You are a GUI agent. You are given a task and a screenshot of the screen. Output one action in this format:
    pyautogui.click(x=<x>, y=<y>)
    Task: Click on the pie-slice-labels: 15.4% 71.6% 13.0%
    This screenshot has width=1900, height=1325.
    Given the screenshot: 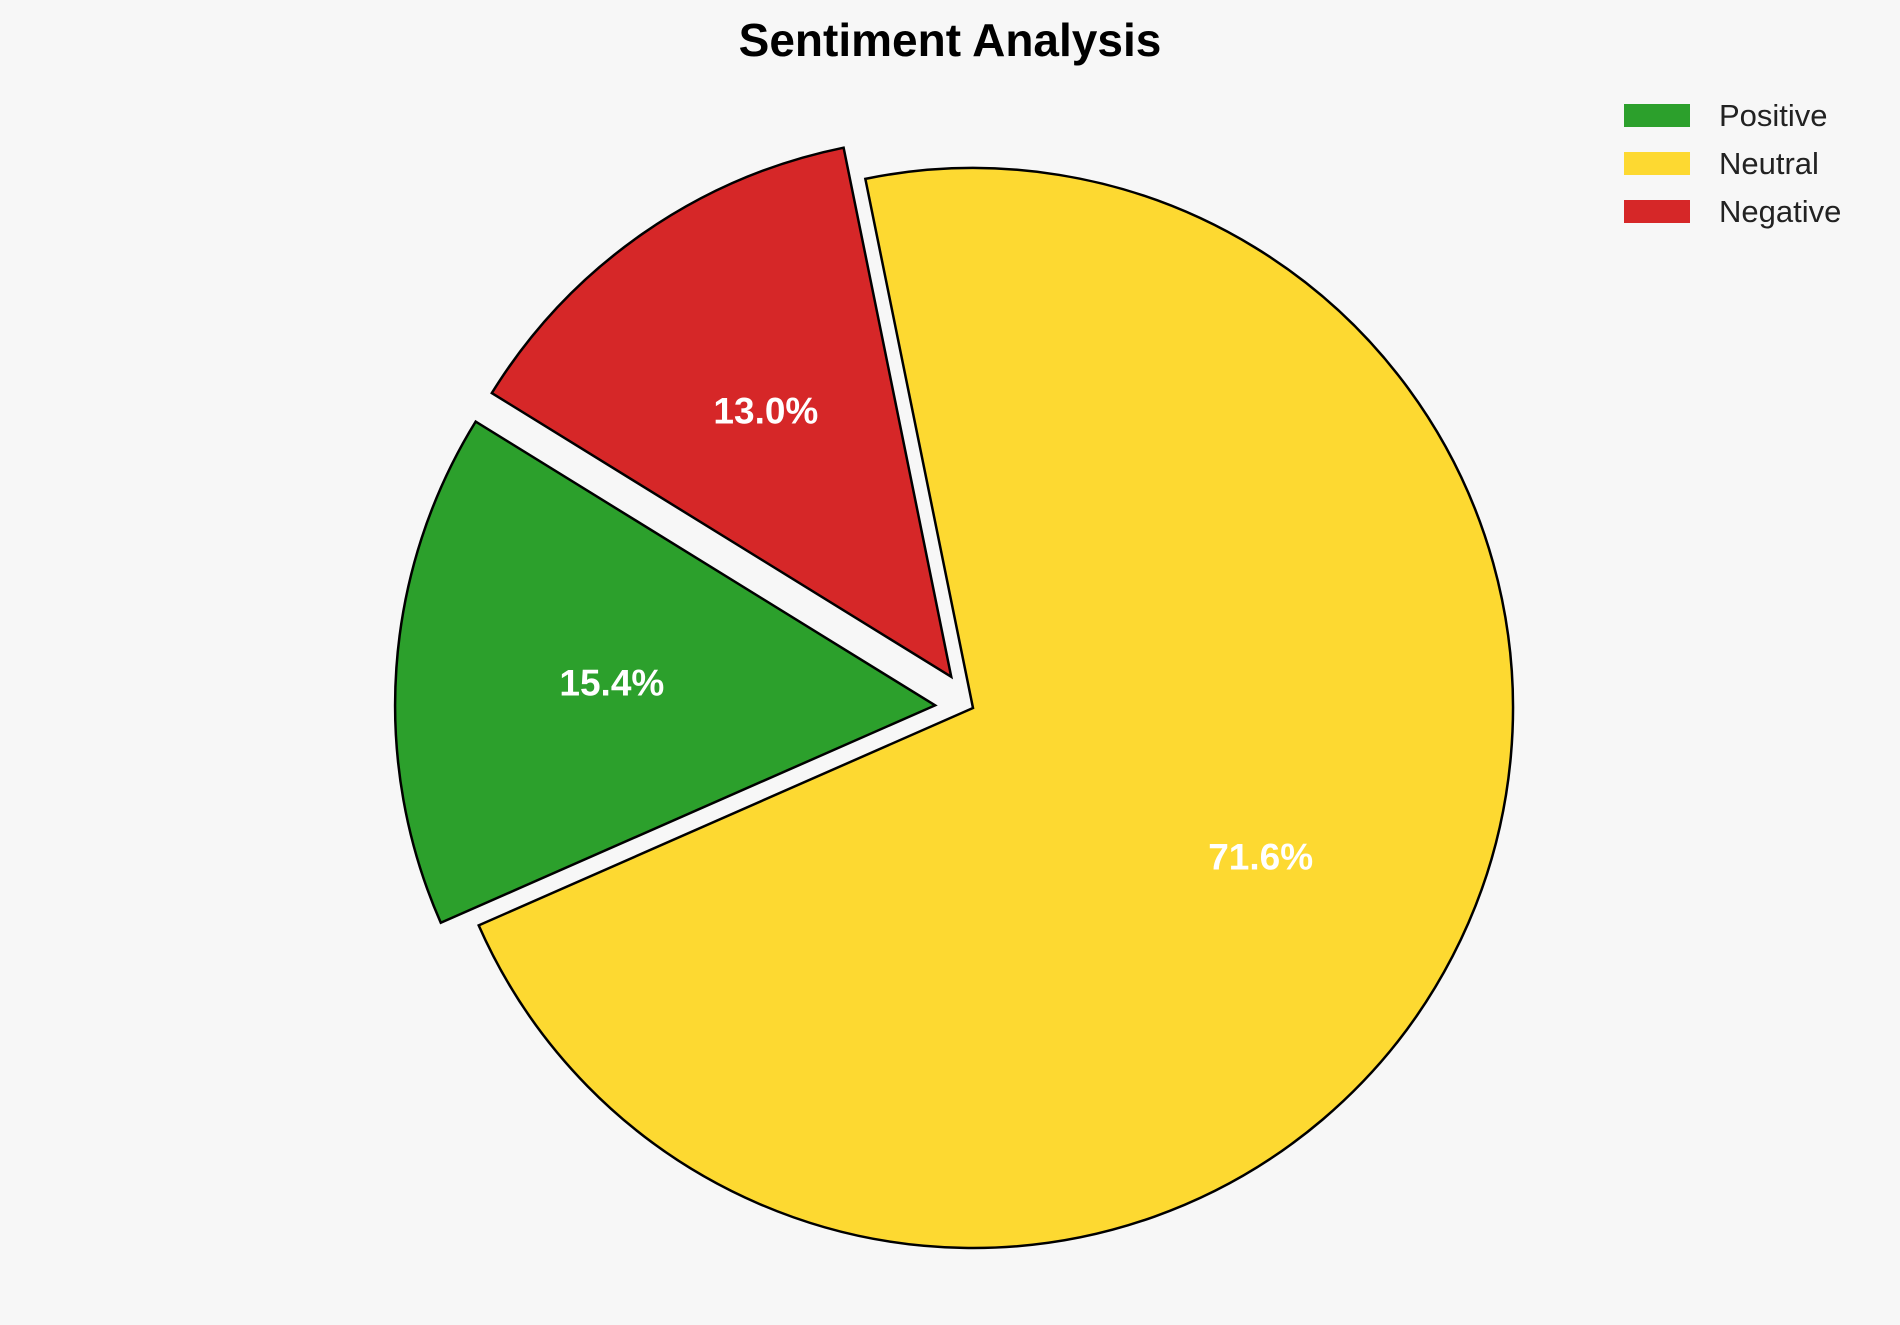 What is the action you would take?
    pyautogui.click(x=936, y=634)
    